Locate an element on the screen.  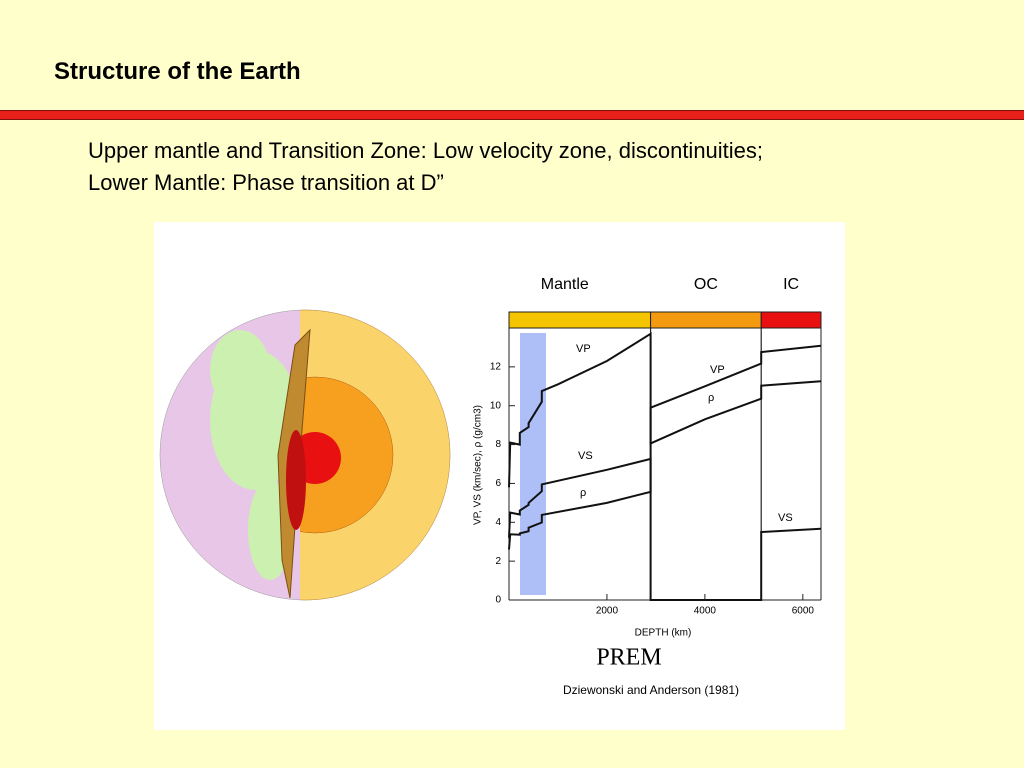
transition-zone-highlight is located at coordinates (533, 464).